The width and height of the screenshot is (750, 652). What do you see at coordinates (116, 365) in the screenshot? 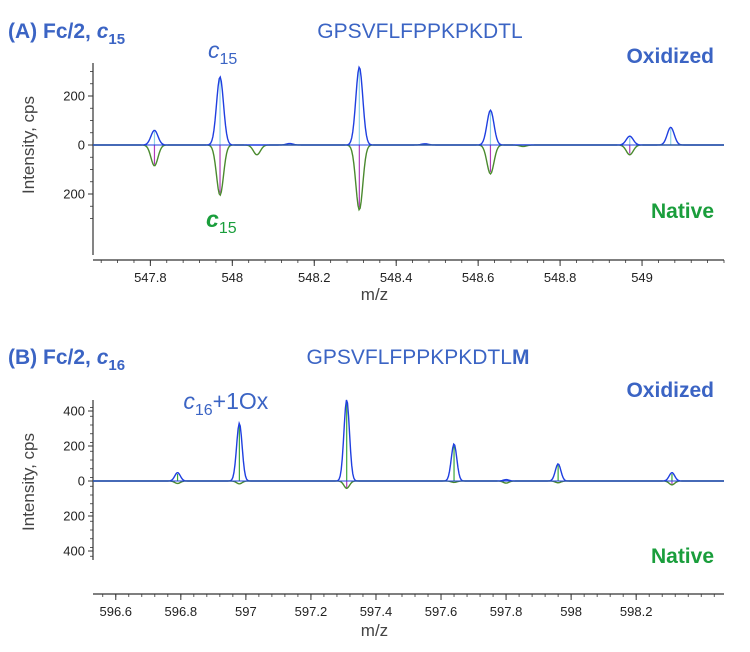
I see `panel-ion-sub: 16` at bounding box center [116, 365].